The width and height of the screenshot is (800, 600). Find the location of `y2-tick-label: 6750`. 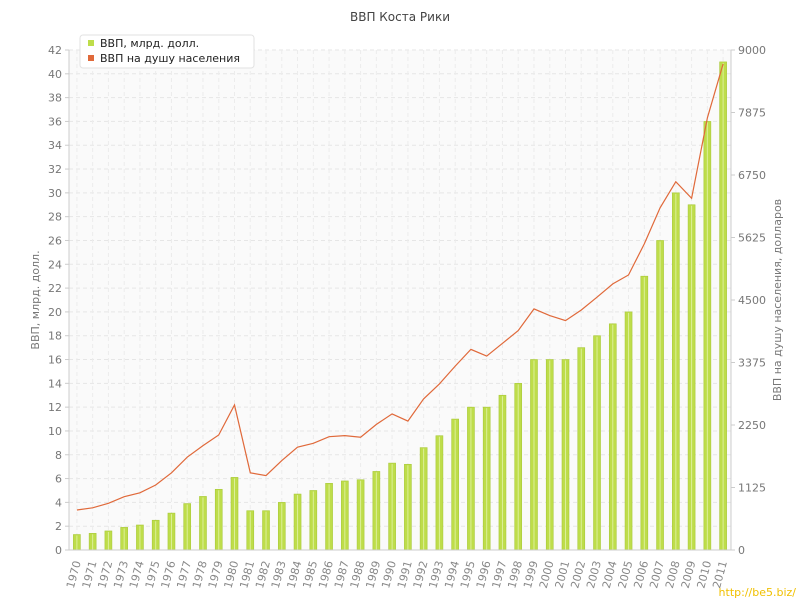

y2-tick-label: 6750 is located at coordinates (752, 175).